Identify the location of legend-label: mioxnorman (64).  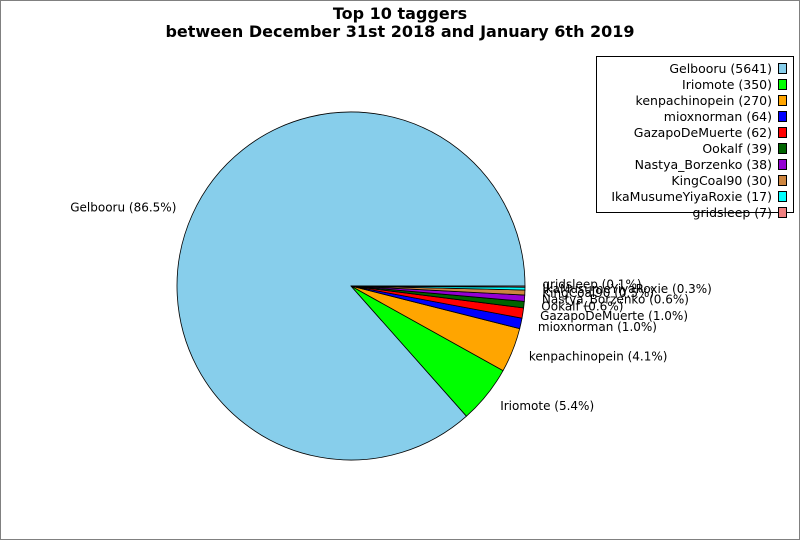
(717, 116).